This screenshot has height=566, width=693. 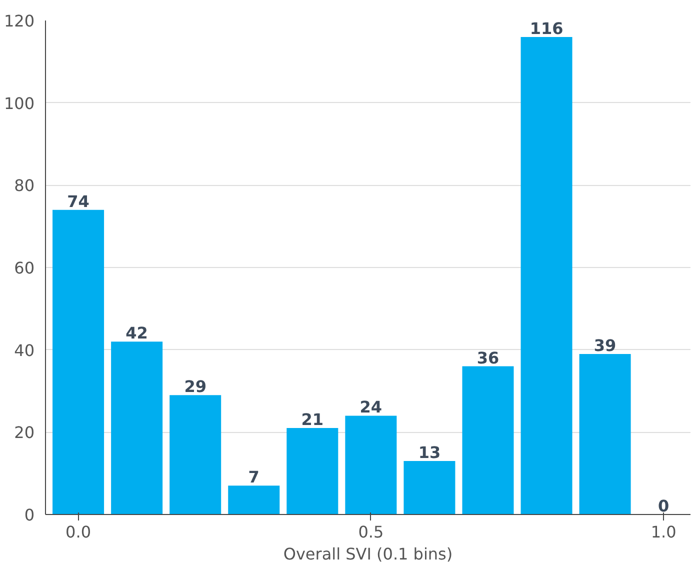 What do you see at coordinates (79, 532) in the screenshot?
I see `x-tick-label: 0.0` at bounding box center [79, 532].